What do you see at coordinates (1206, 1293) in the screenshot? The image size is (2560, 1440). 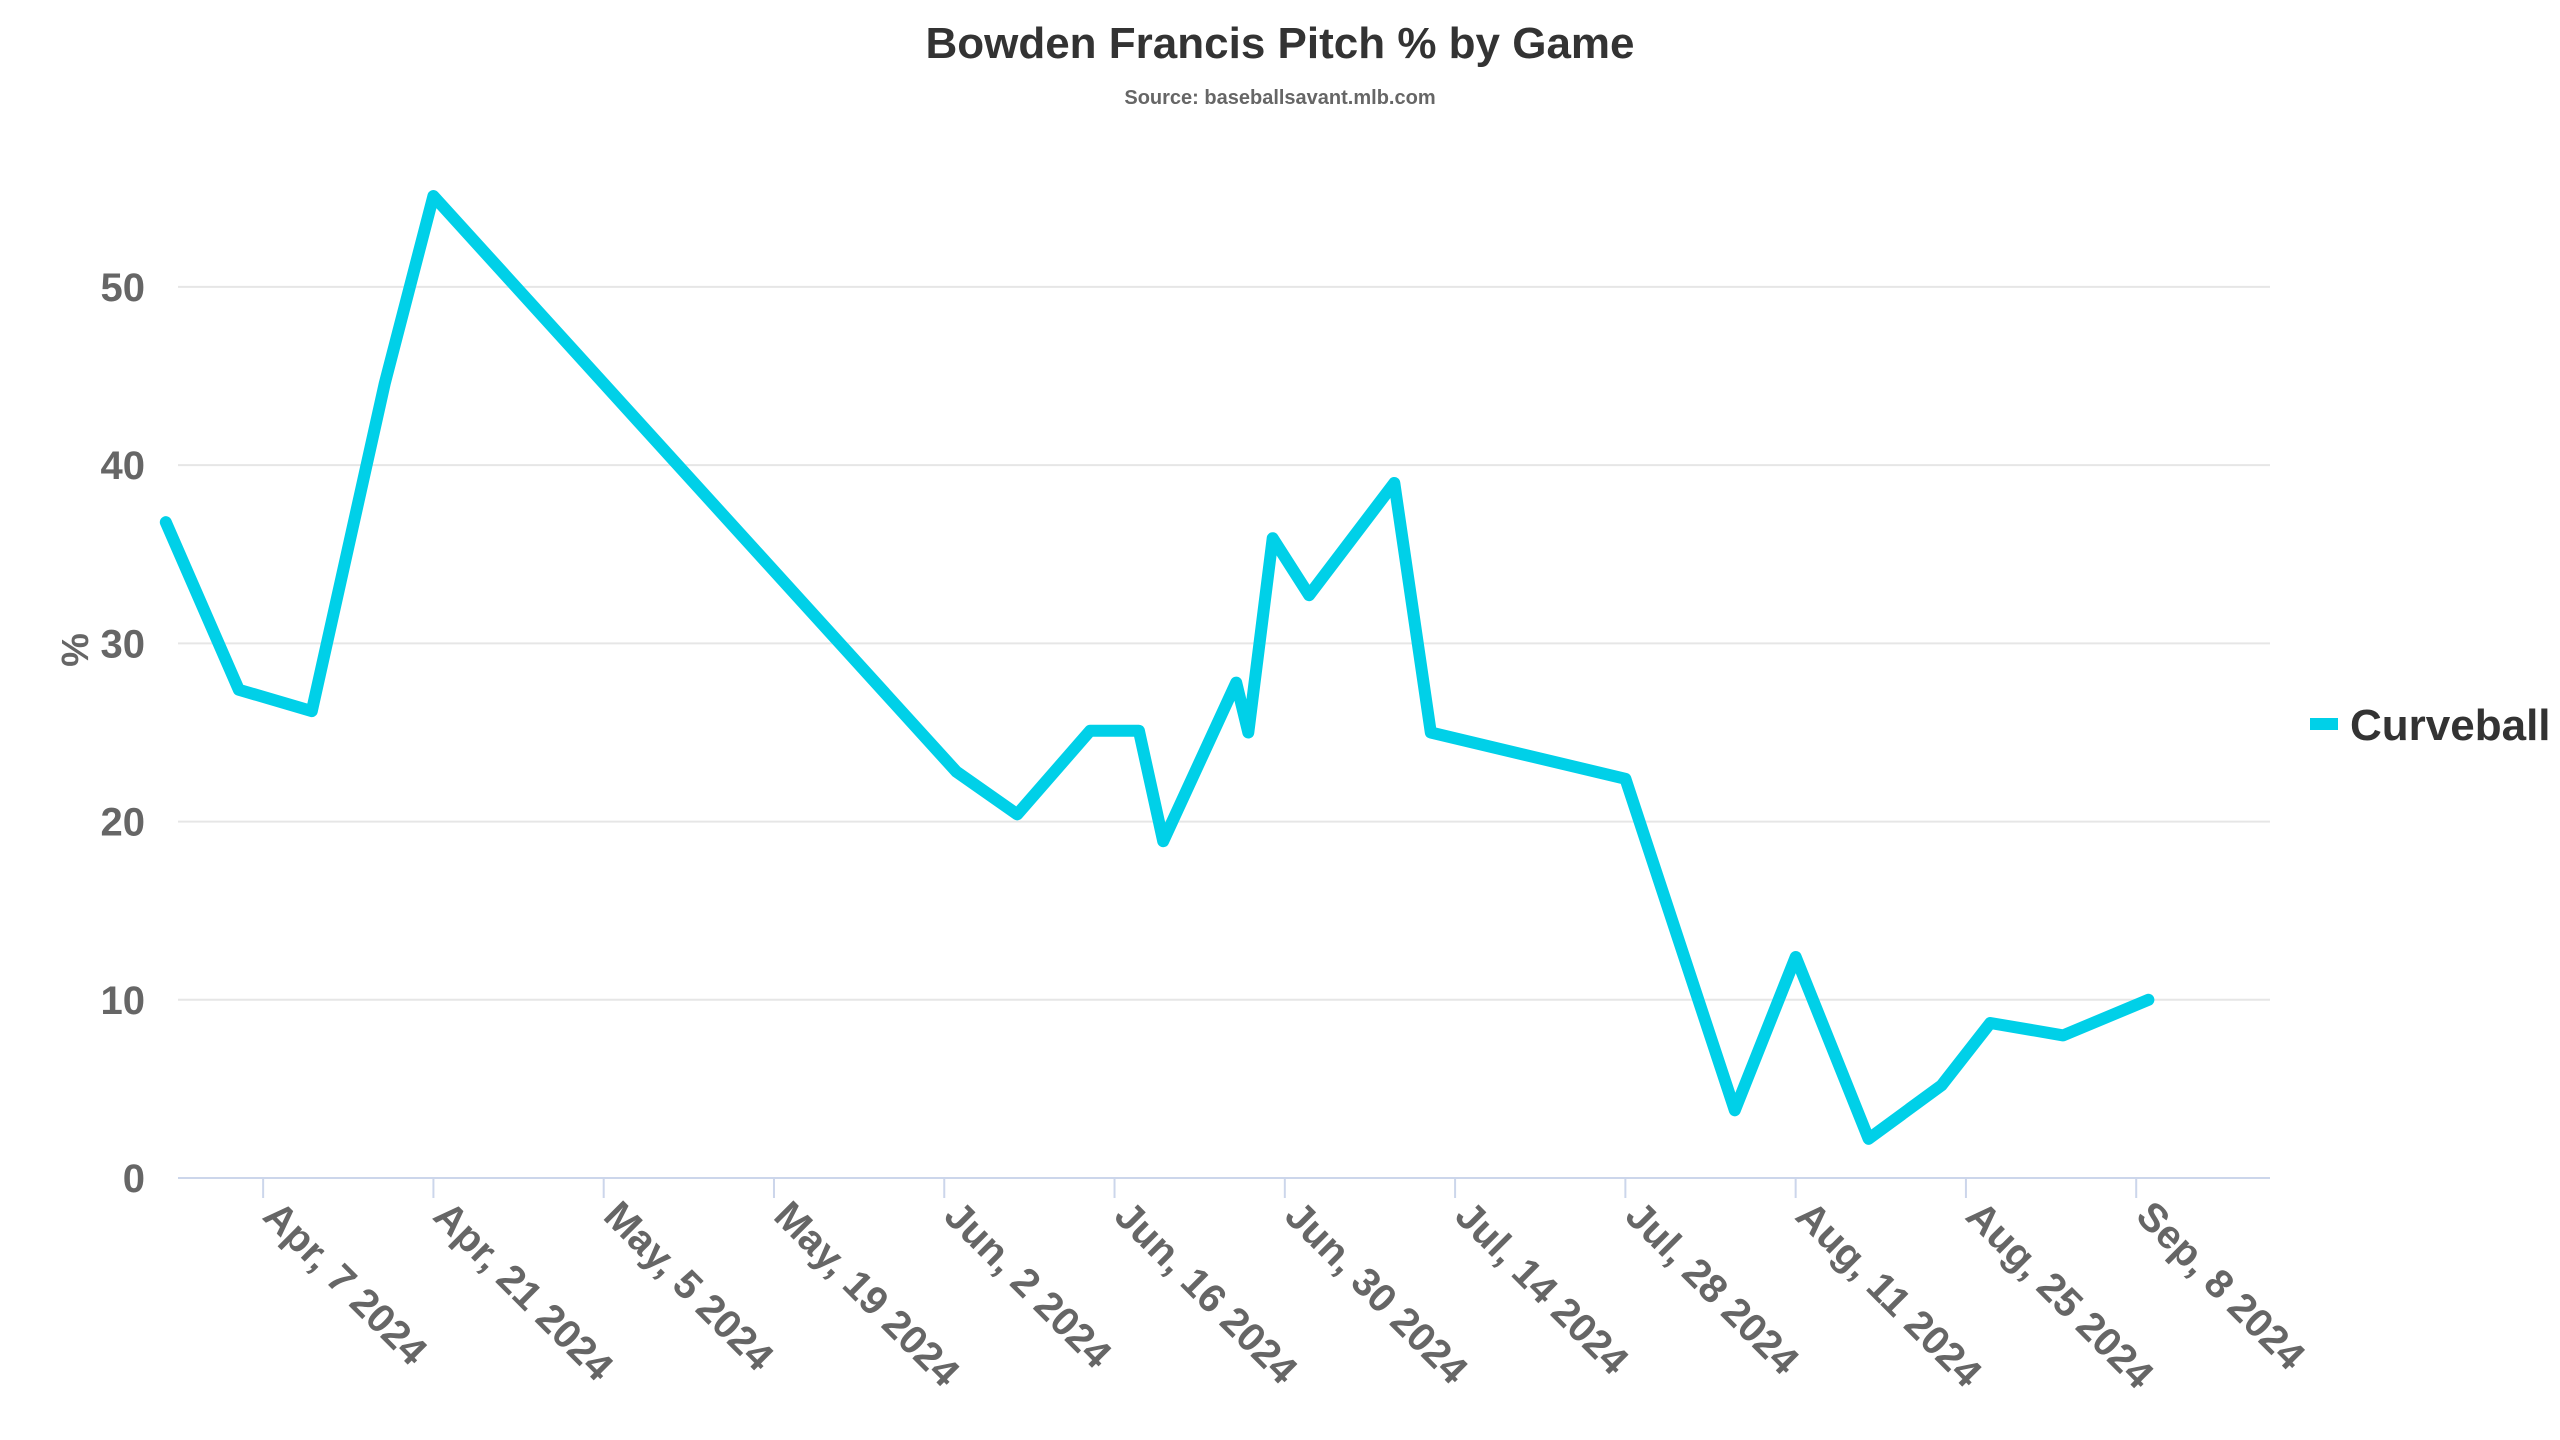 I see `x-tick-label: Jun, 16 2024` at bounding box center [1206, 1293].